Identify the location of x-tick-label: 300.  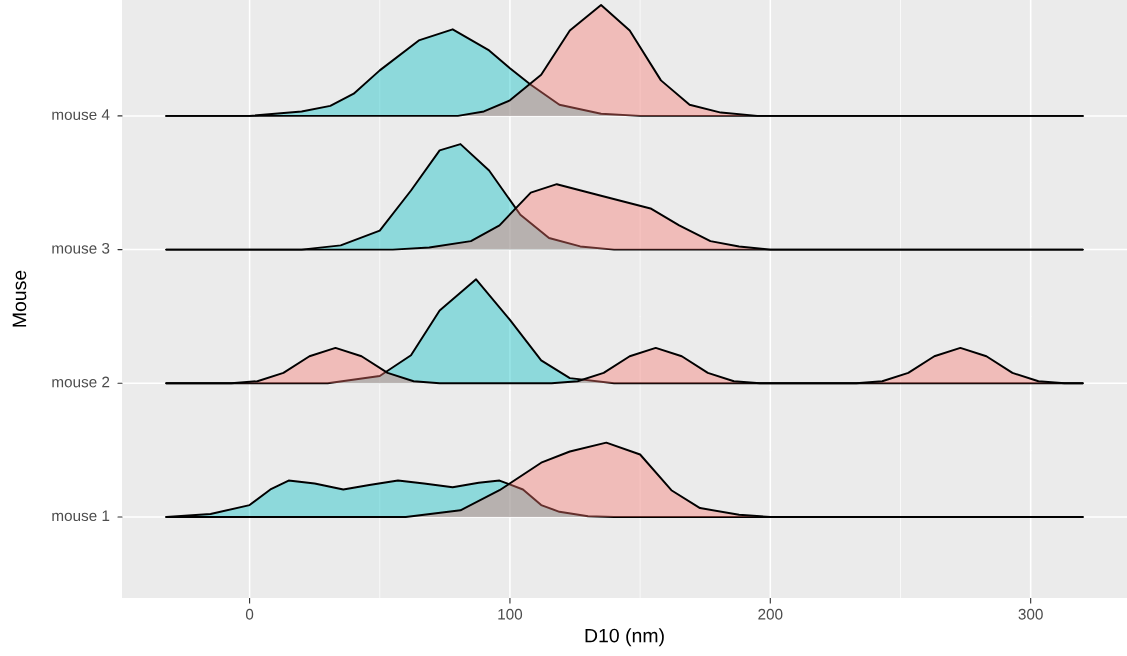
(1030, 614).